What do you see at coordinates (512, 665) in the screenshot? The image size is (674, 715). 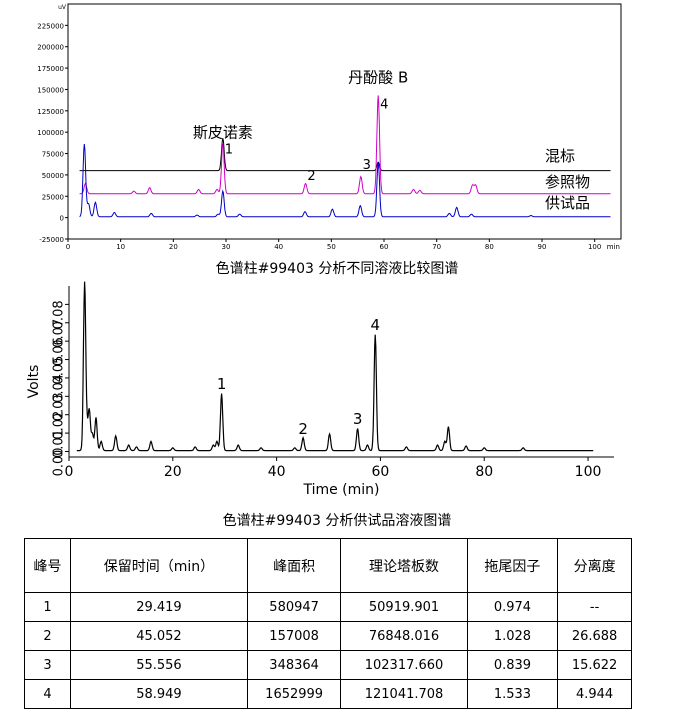 I see `cell-tailing-factor: 0.839` at bounding box center [512, 665].